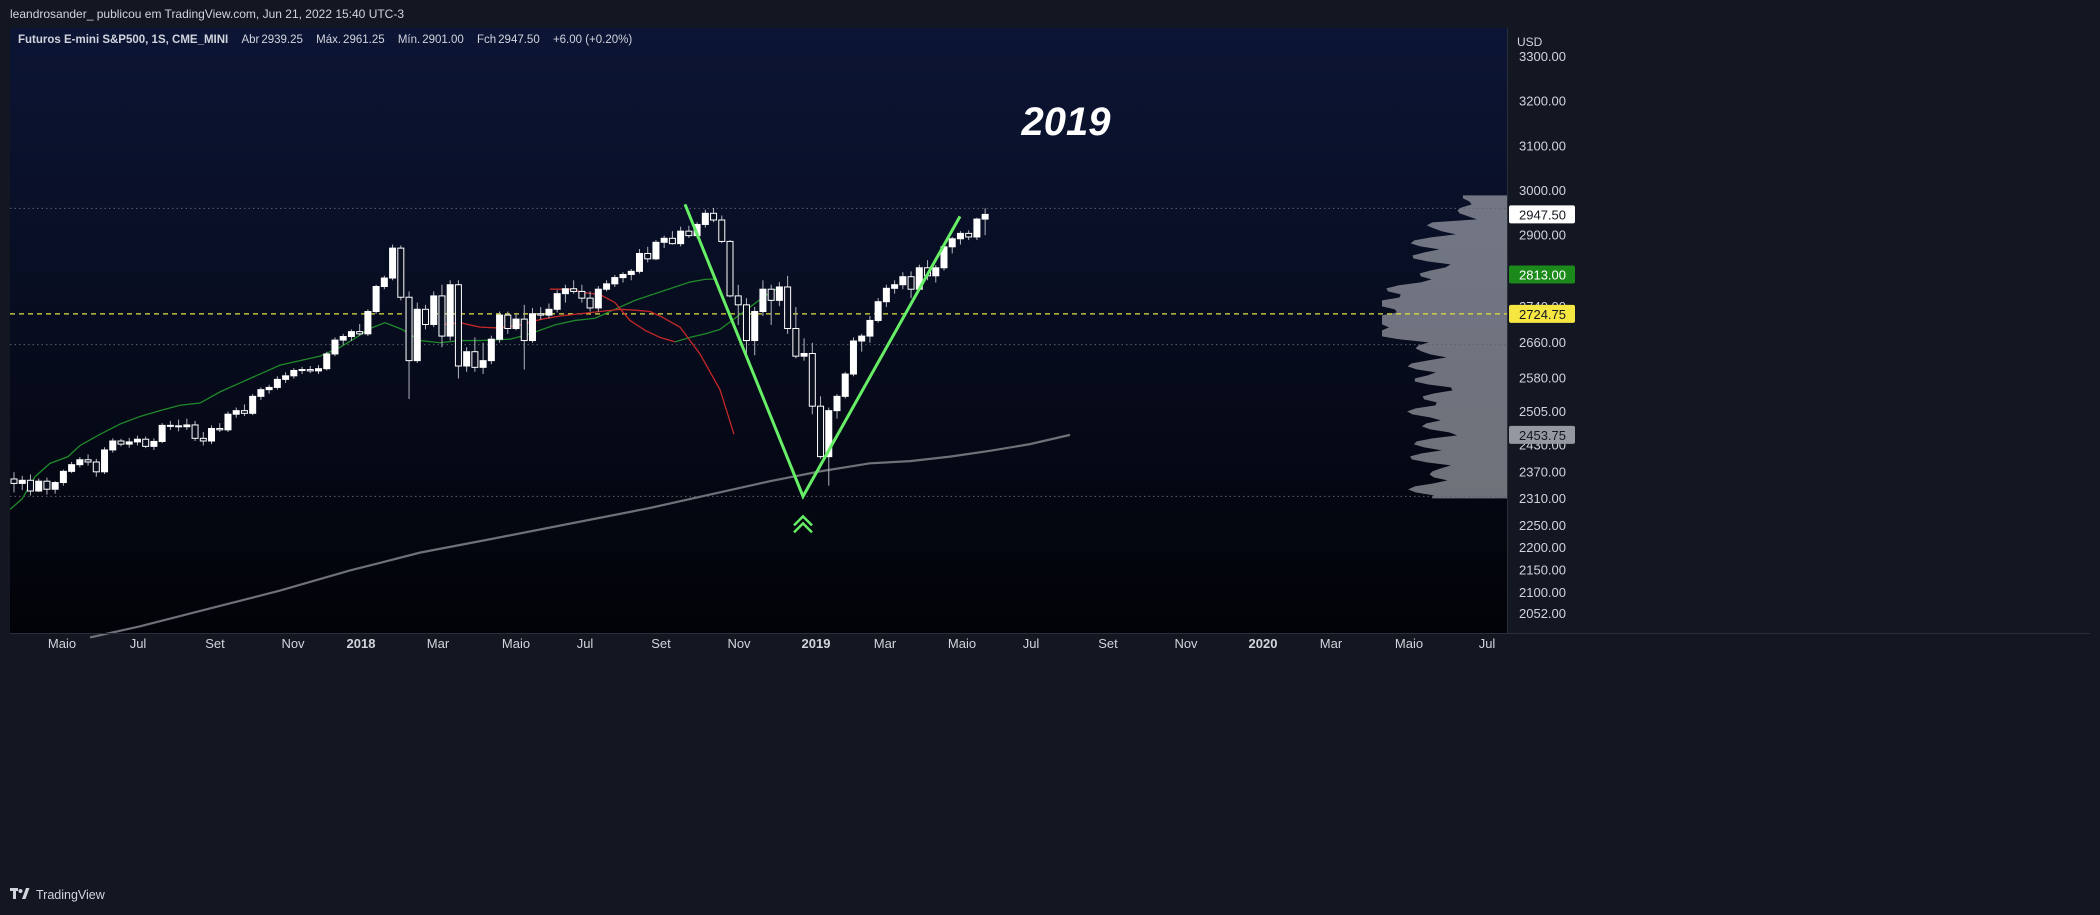  What do you see at coordinates (57, 895) in the screenshot?
I see `tradingview-logo: TradingView` at bounding box center [57, 895].